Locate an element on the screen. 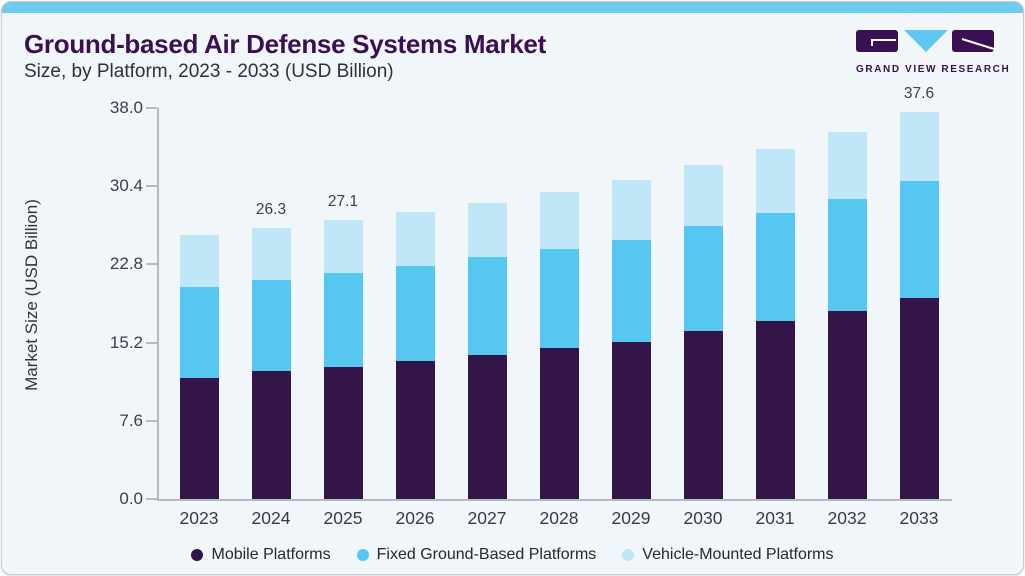 The width and height of the screenshot is (1025, 576). x-axis-tick-label: 2031 is located at coordinates (775, 518).